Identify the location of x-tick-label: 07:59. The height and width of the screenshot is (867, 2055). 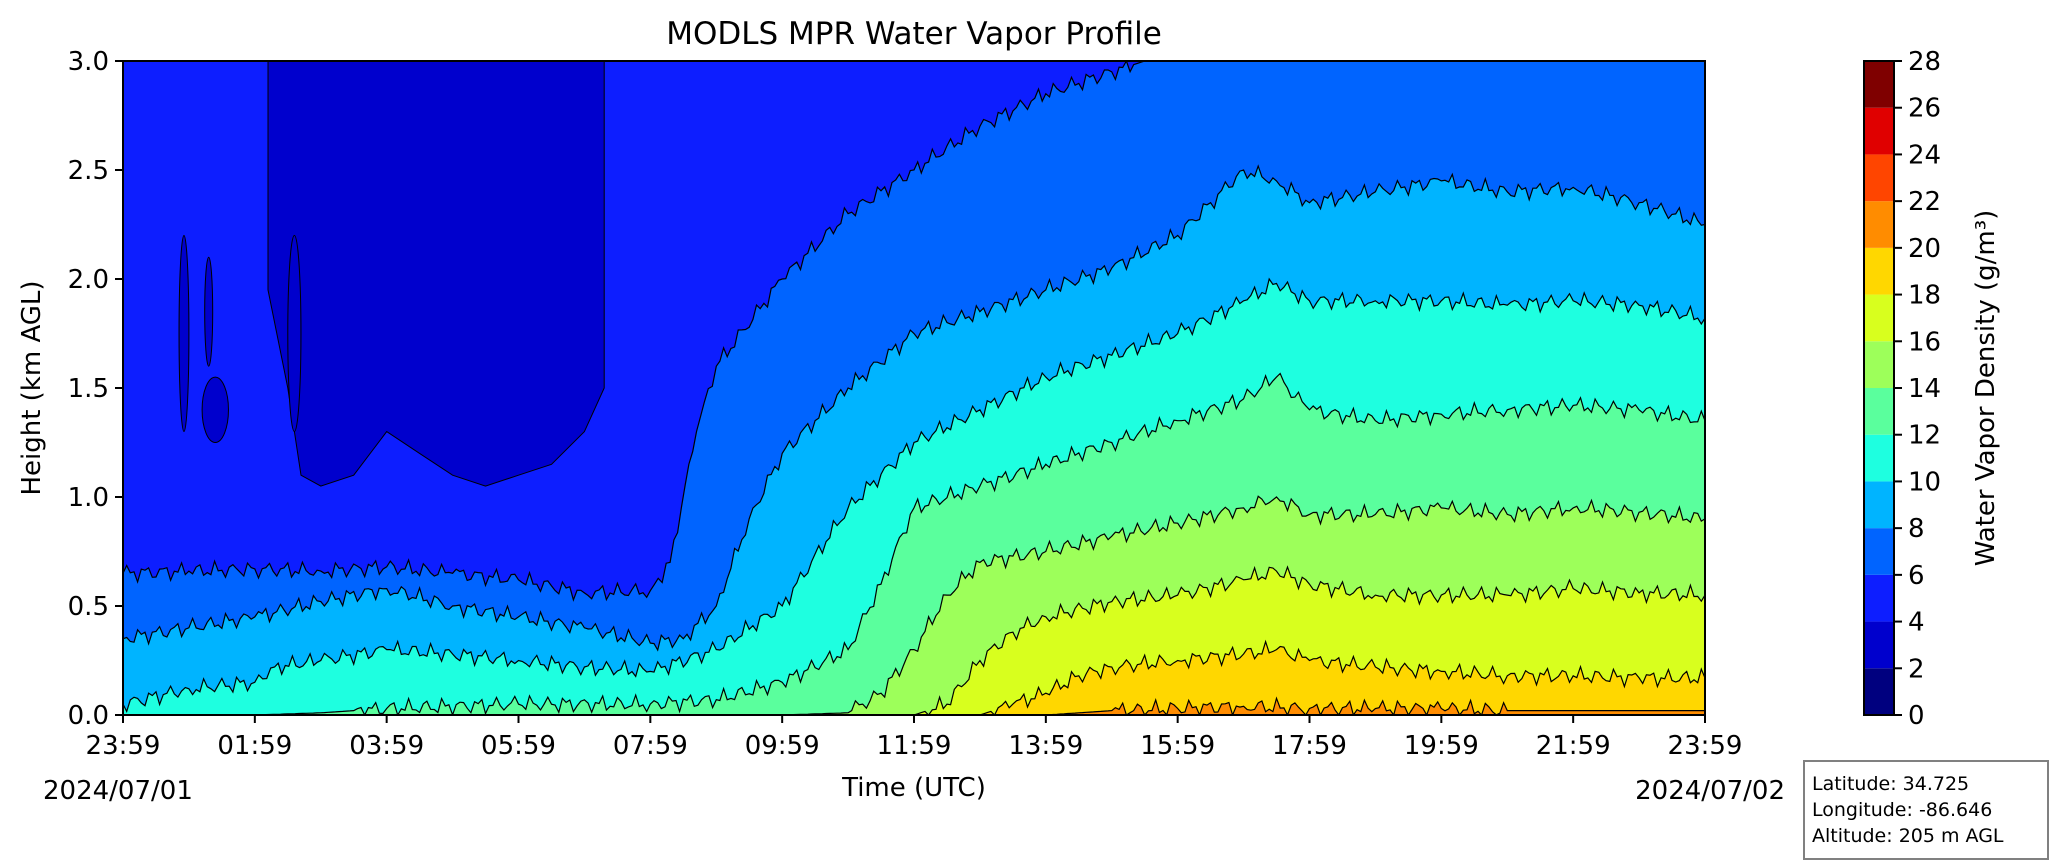
(650, 746).